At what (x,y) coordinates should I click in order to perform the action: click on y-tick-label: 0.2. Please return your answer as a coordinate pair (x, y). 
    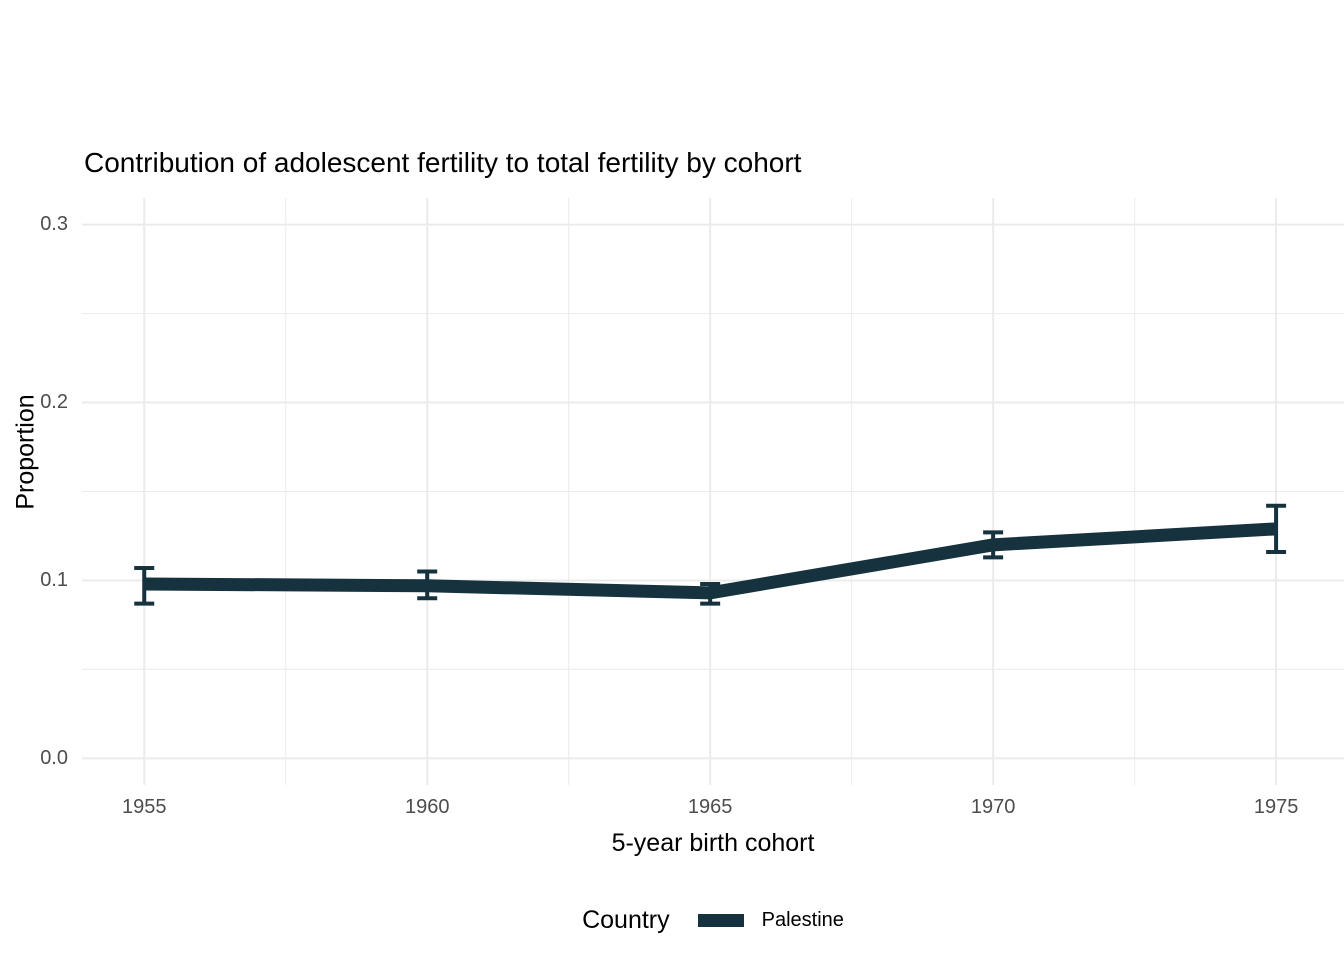
    Looking at the image, I should click on (54, 402).